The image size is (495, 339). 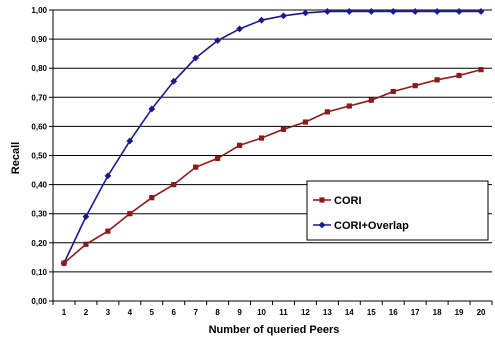 What do you see at coordinates (261, 312) in the screenshot?
I see `x-tick-label: 10` at bounding box center [261, 312].